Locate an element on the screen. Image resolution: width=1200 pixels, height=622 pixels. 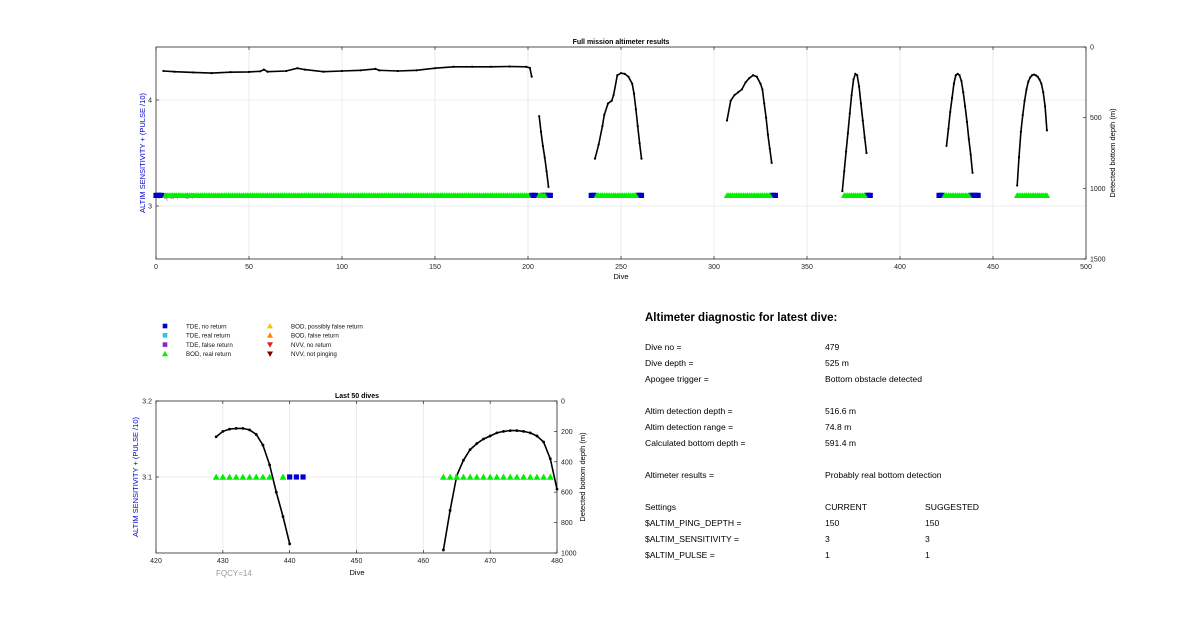
x-tick-label: 250 is located at coordinates (621, 267).